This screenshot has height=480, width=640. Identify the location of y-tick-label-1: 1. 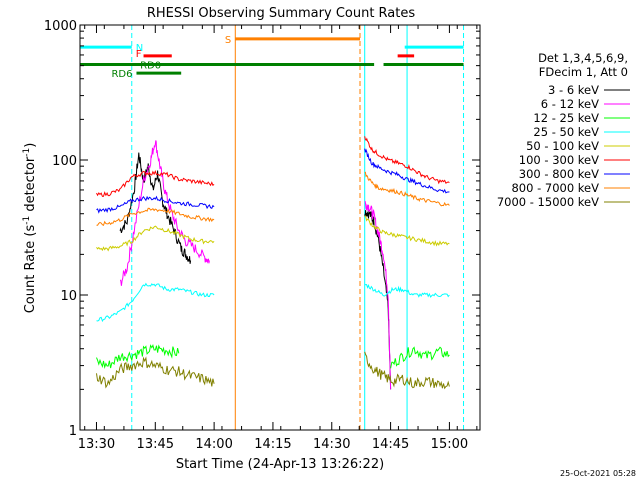
(73, 431).